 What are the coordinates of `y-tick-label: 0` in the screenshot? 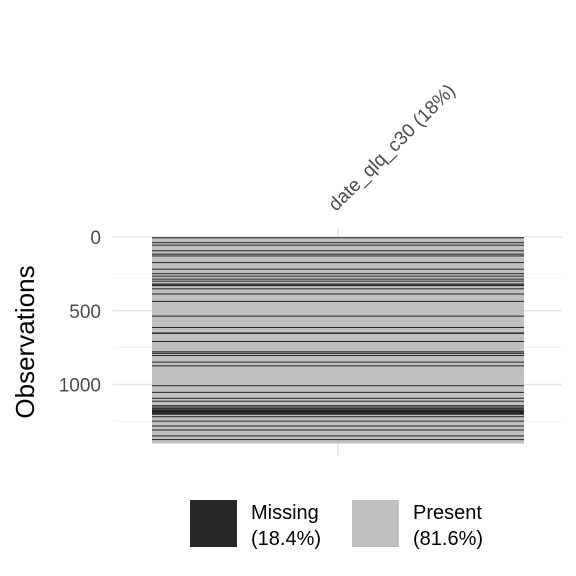 It's located at (95, 238).